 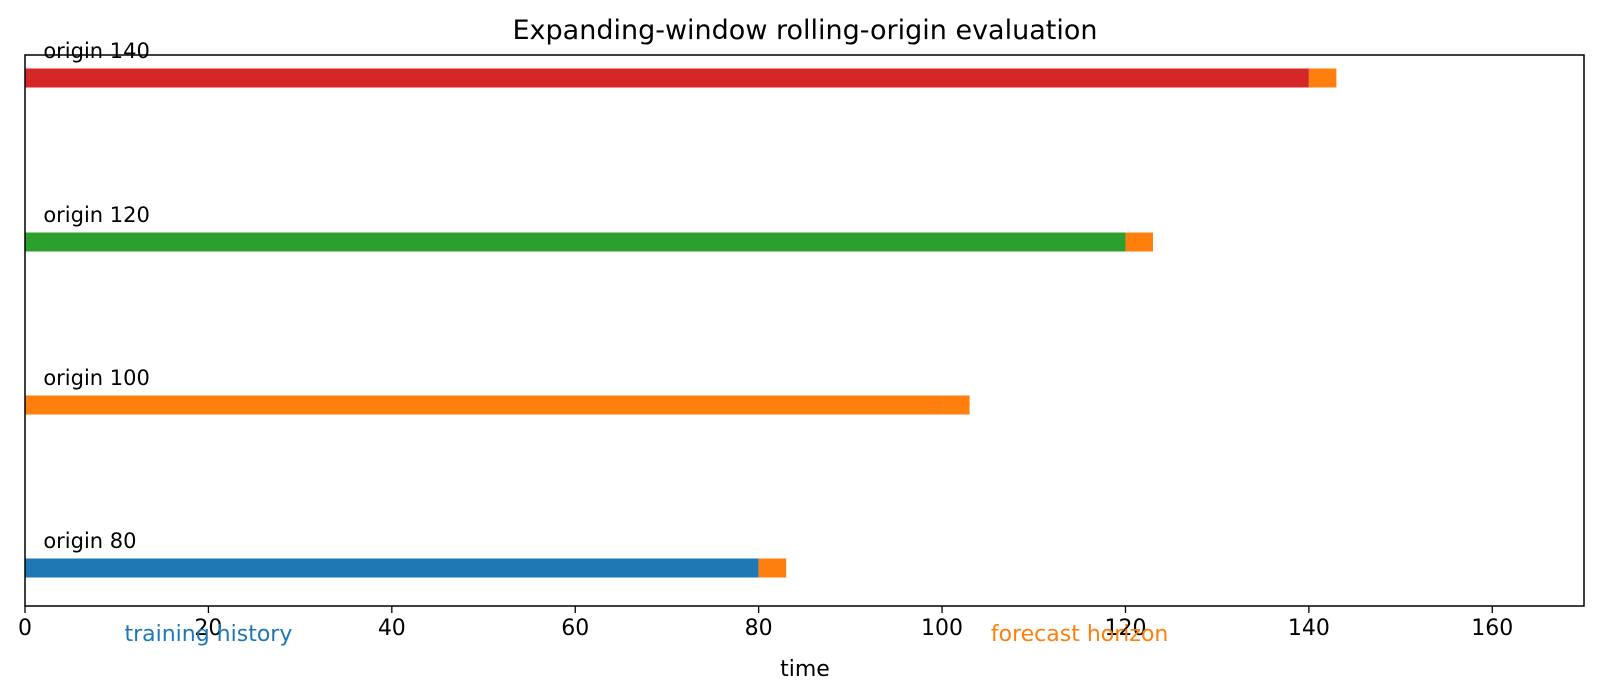 I want to click on origin-label-140: origin 140, so click(x=96, y=51).